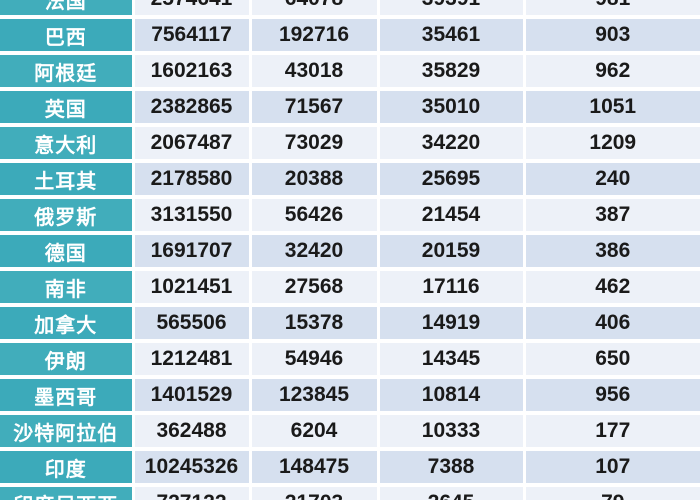  I want to click on stat-cell: 650, so click(612, 360).